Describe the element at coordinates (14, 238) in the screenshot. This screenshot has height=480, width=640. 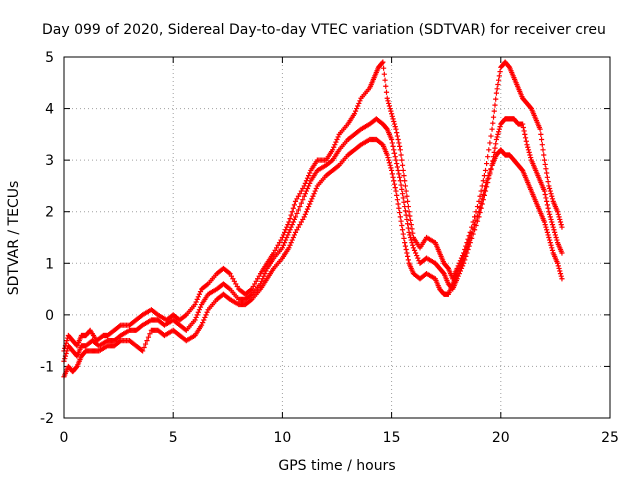
I see `y-axis-label: SDTVAR / TECUs` at that location.